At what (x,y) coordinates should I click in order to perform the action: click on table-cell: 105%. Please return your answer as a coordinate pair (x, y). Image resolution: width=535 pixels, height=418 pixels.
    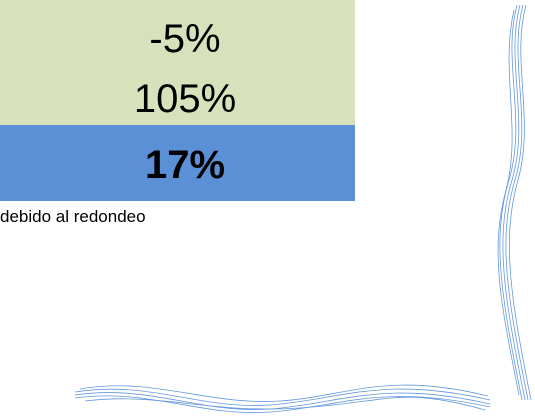
    Looking at the image, I should click on (185, 99).